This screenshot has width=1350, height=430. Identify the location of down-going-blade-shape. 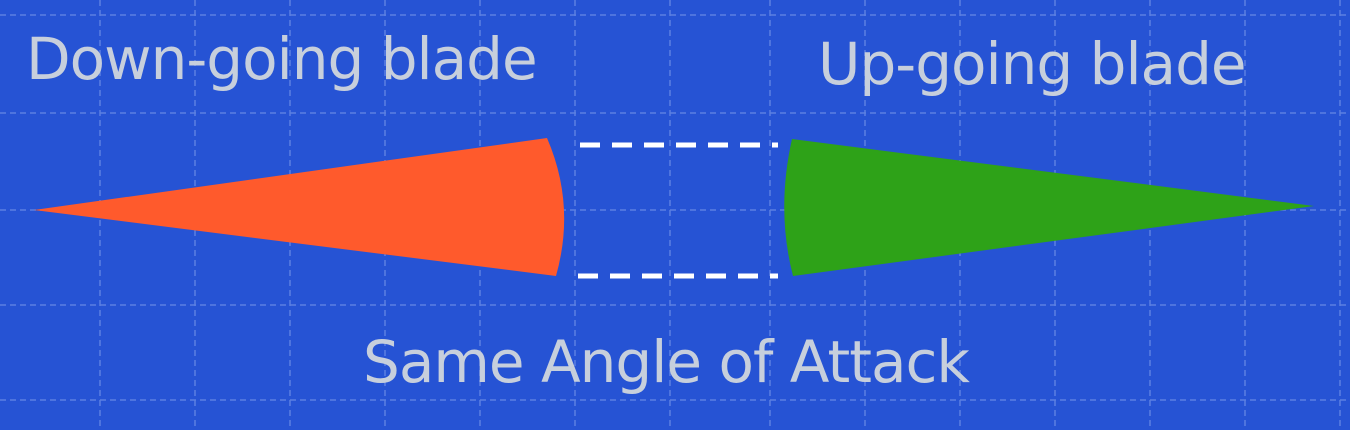
(299, 207).